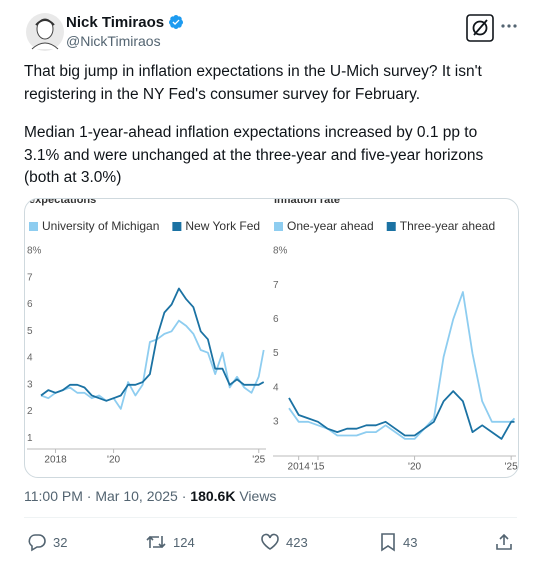  What do you see at coordinates (270, 517) in the screenshot?
I see `divider` at bounding box center [270, 517].